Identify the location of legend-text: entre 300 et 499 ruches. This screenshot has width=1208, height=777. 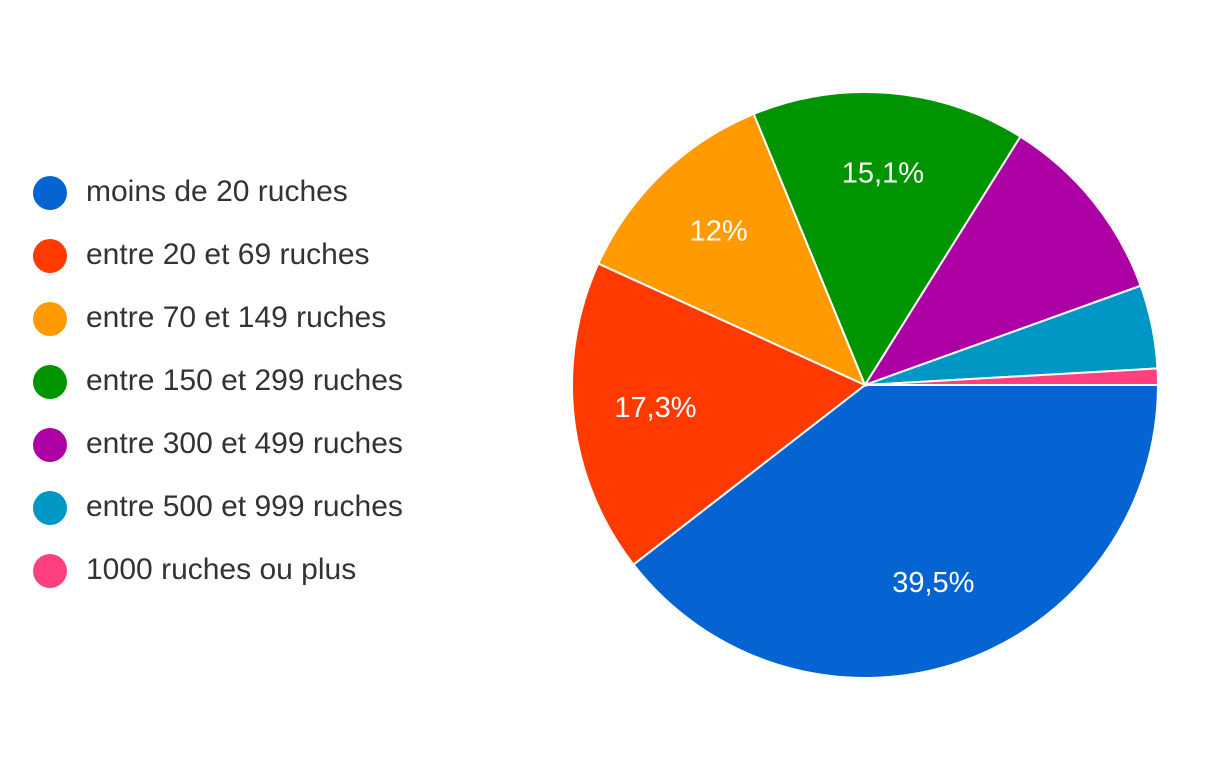
(244, 443).